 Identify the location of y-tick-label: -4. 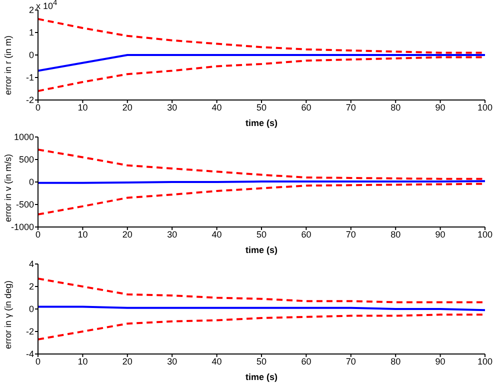
(30, 354).